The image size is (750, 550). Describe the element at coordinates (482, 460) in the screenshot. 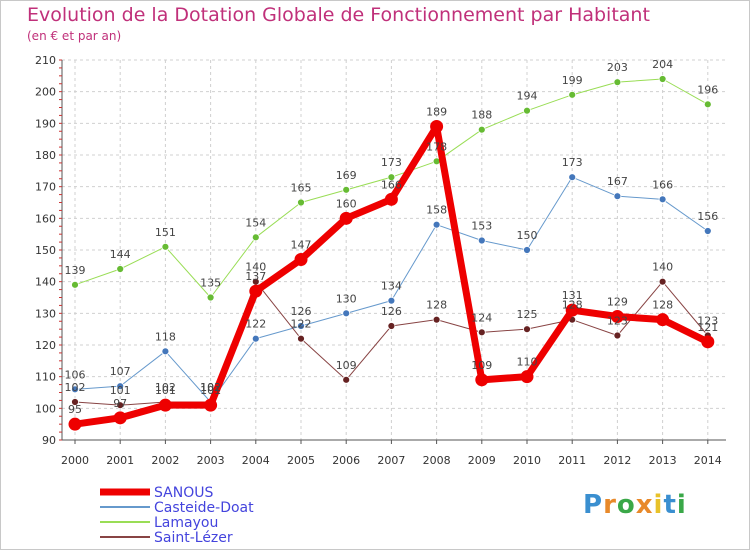

I see `x-tick-label: 2009` at that location.